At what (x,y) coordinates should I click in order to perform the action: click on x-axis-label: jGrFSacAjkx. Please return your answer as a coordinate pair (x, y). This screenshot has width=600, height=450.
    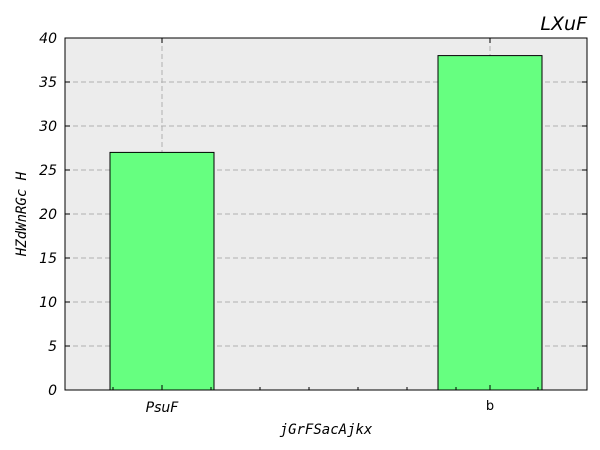
    Looking at the image, I should click on (326, 430).